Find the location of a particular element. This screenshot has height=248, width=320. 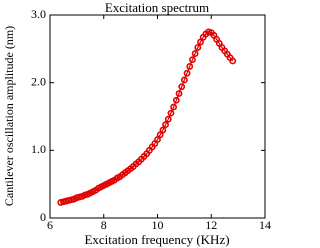

x-tick-label: 12 is located at coordinates (211, 225).